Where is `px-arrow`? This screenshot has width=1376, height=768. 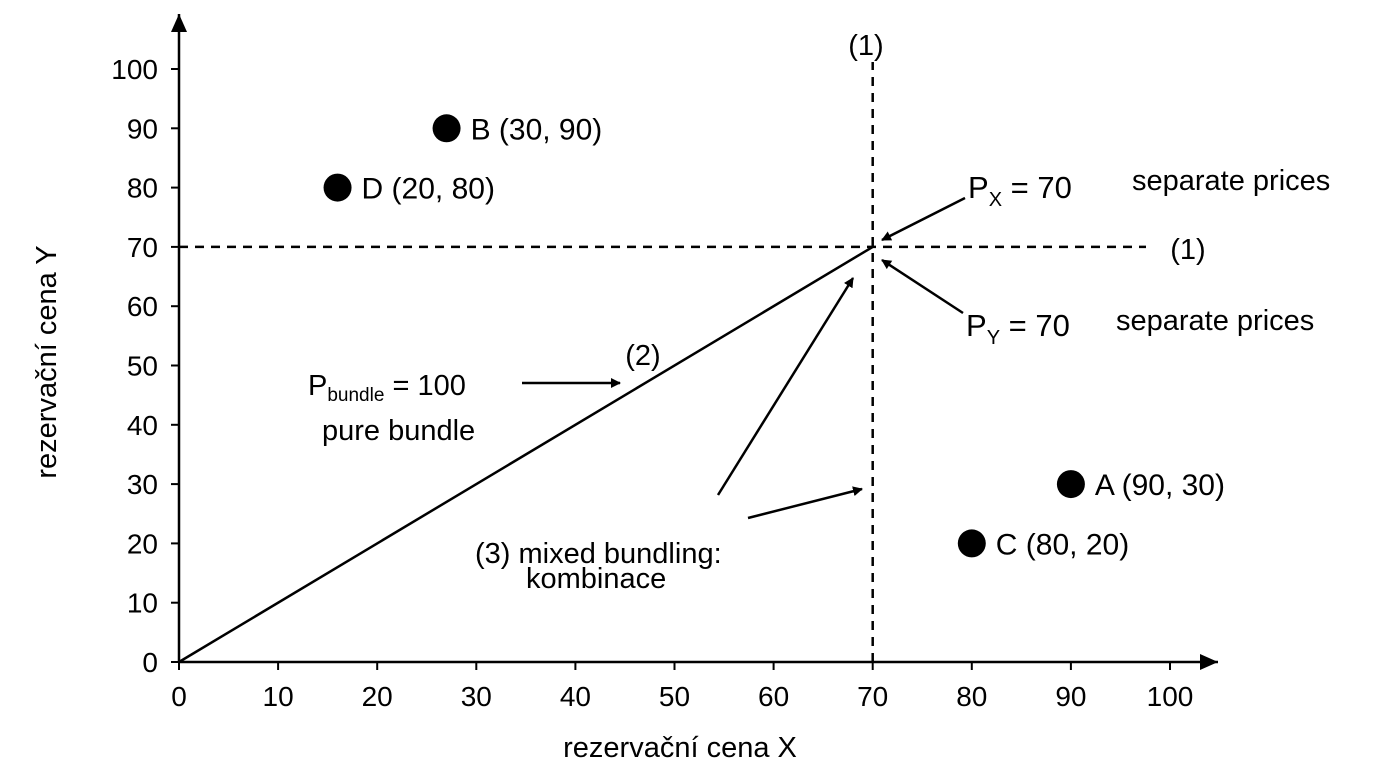 px-arrow is located at coordinates (923, 219).